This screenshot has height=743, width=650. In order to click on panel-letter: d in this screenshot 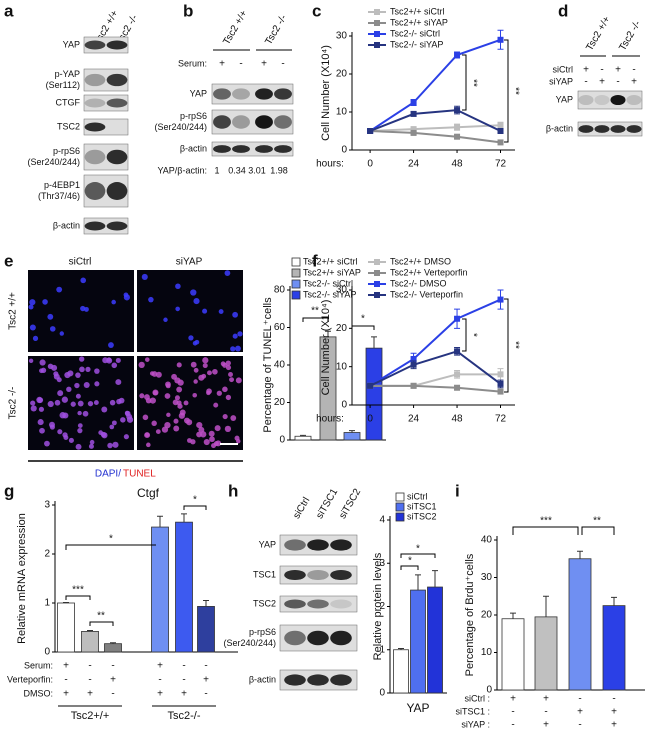, I will do `click(563, 10)`.